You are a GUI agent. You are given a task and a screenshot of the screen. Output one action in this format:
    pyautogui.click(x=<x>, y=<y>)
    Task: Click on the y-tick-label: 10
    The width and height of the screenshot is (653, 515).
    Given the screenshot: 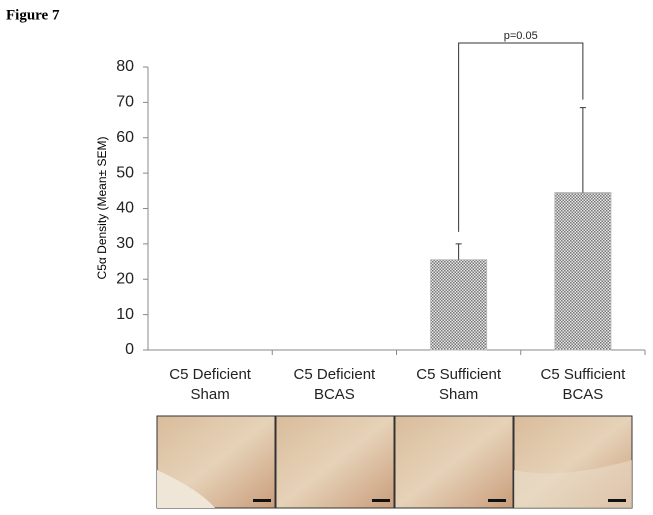 What is the action you would take?
    pyautogui.click(x=125, y=314)
    